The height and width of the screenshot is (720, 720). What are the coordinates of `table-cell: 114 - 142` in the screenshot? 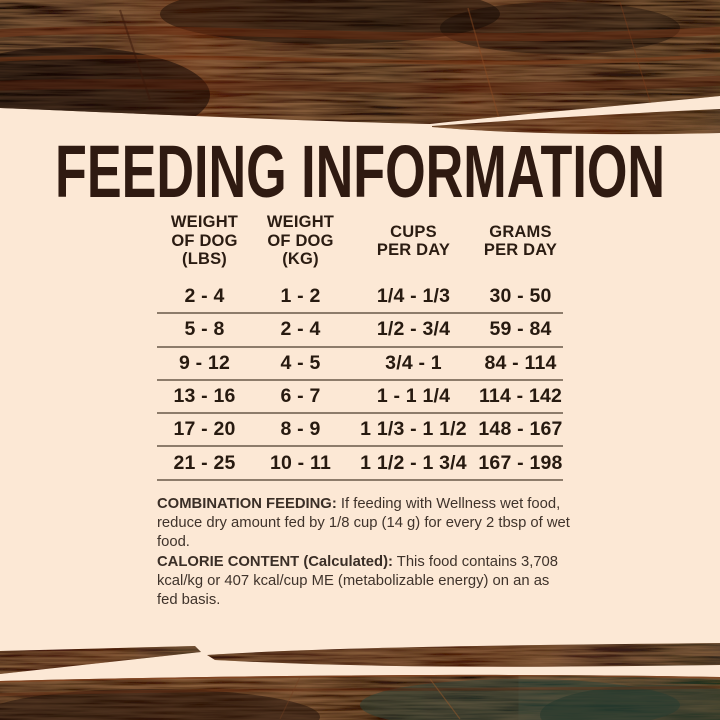 It's located at (520, 396).